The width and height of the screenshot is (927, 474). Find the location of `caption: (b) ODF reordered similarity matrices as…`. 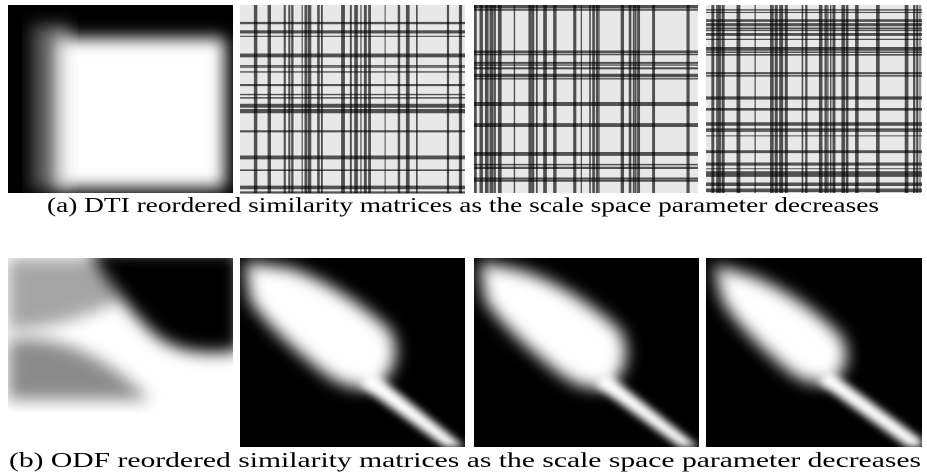

caption: (b) ODF reordered similarity matrices as… is located at coordinates (465, 460).